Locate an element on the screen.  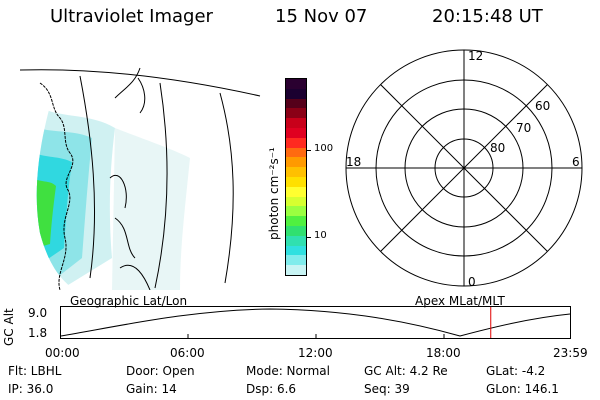
polar-label-12: 12 is located at coordinates (475, 56).